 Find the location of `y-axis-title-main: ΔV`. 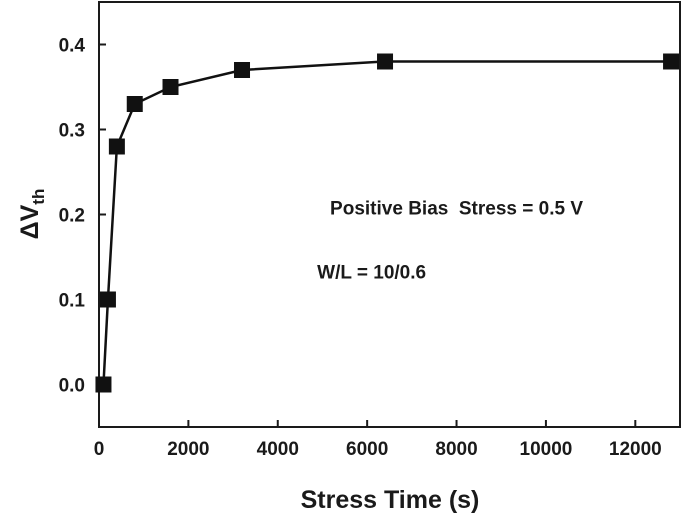

y-axis-title-main: ΔV is located at coordinates (30, 221).